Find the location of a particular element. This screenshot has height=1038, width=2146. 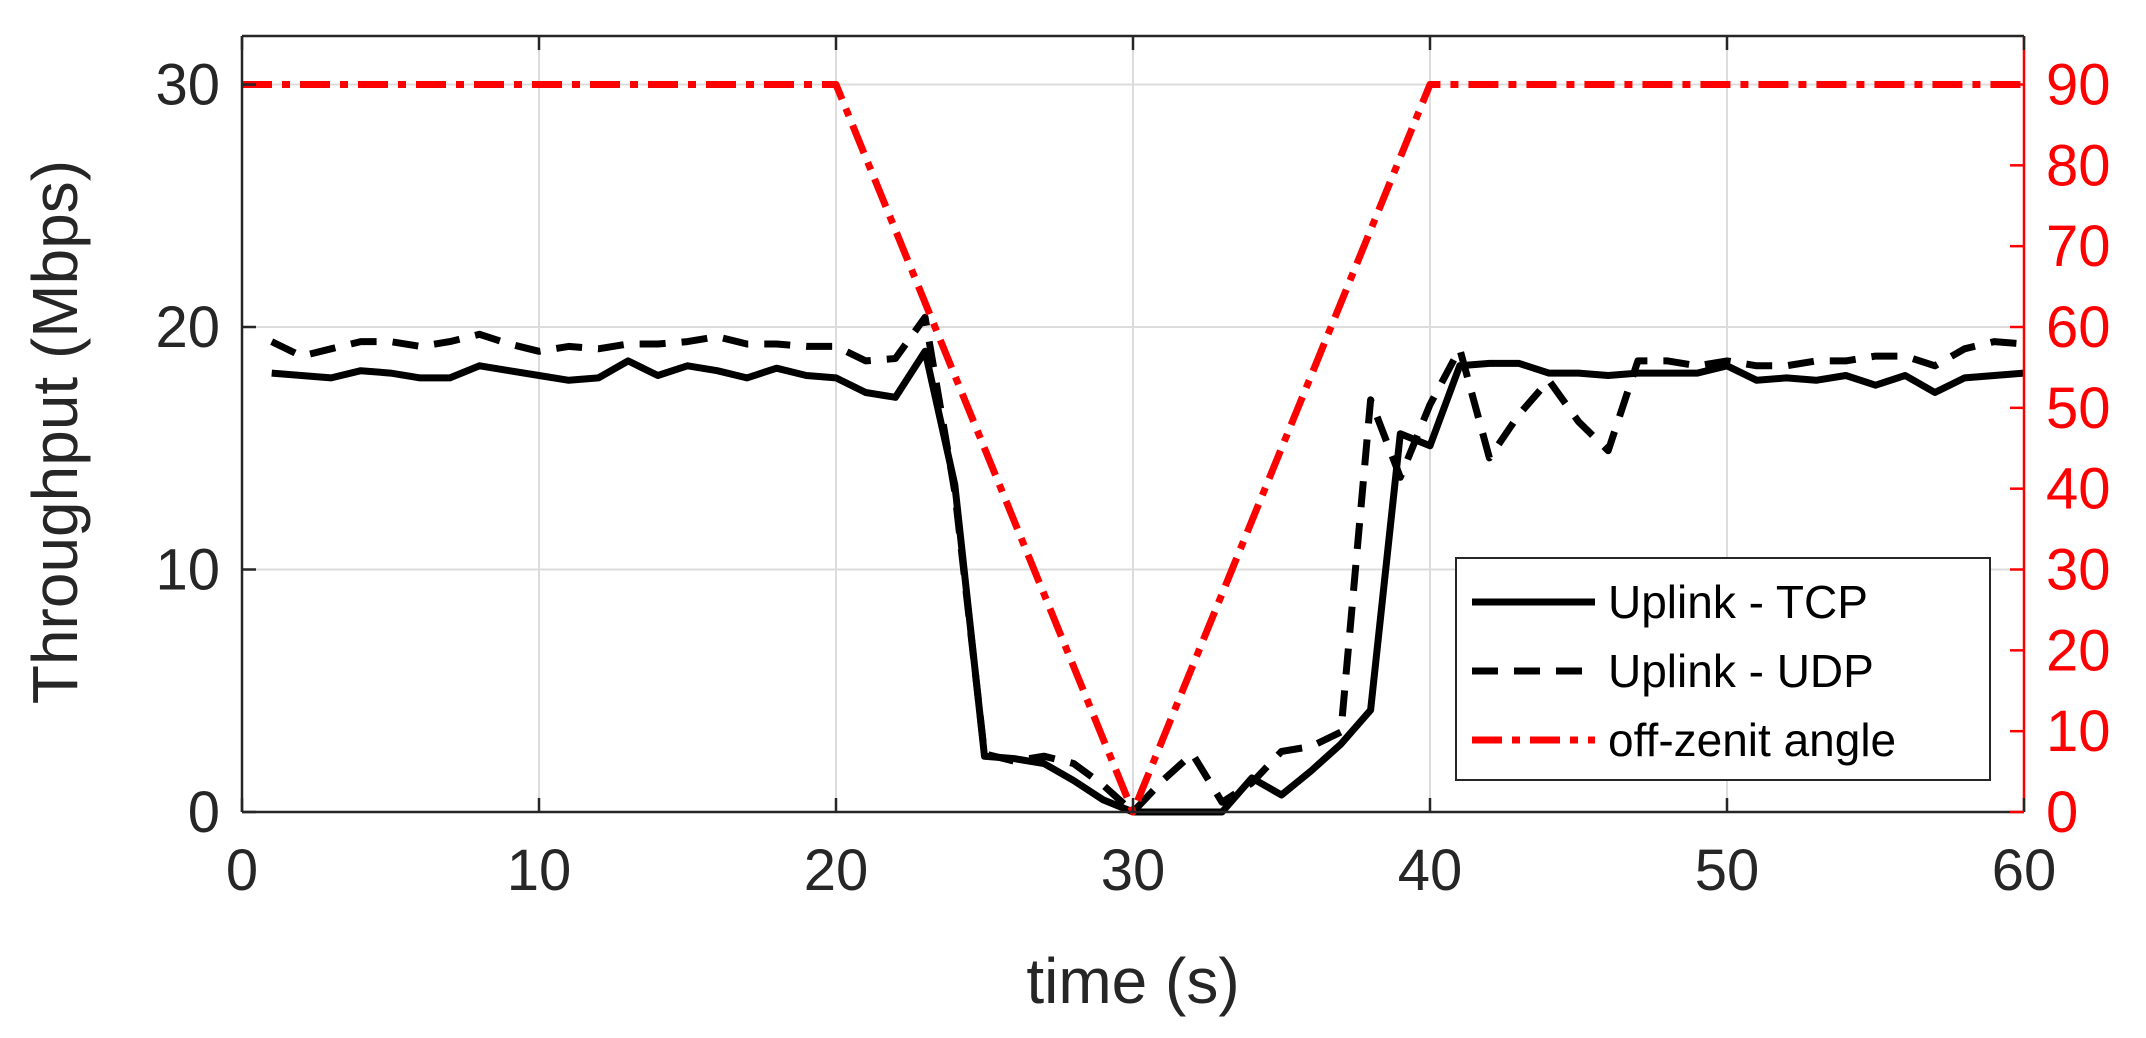

legend-label-udp: Uplink - UDP is located at coordinates (1741, 671).